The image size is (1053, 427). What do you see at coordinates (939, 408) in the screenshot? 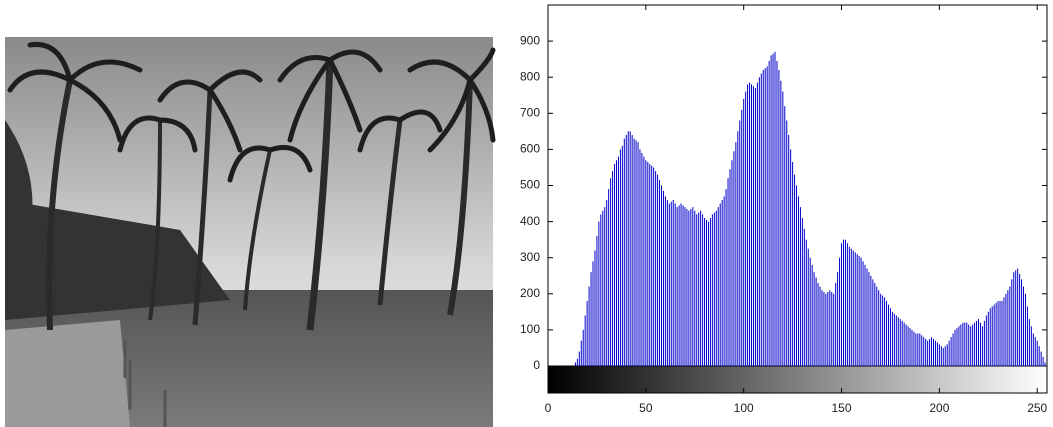
I see `x-tick-label: 200` at bounding box center [939, 408].